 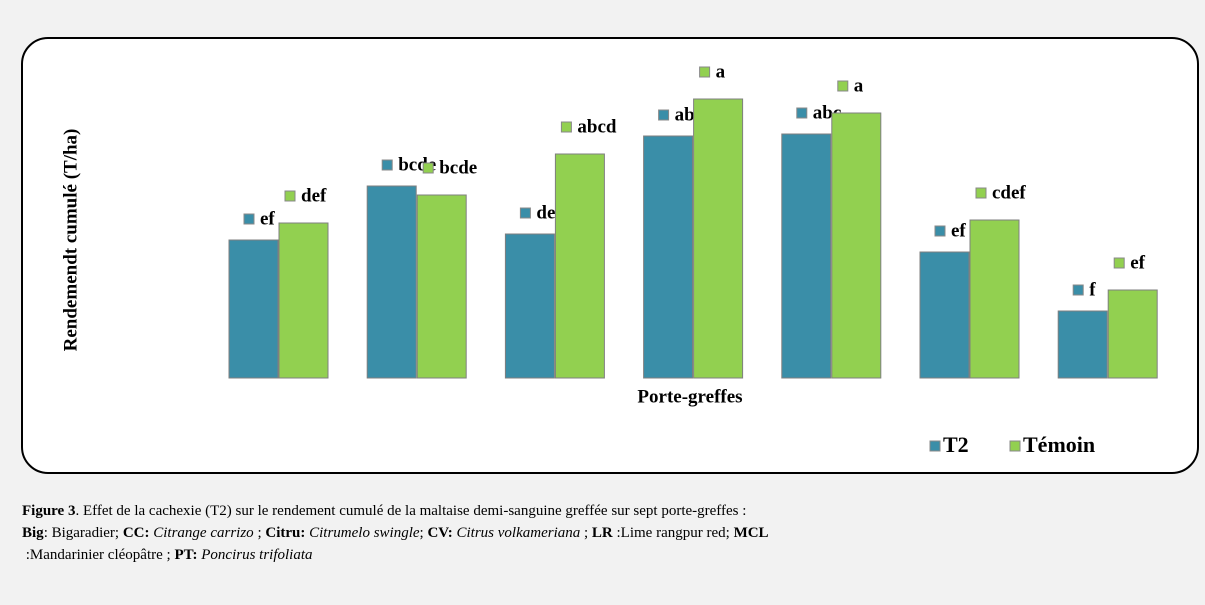 What do you see at coordinates (689, 396) in the screenshot?
I see `x-axis-title: Porte-greffes` at bounding box center [689, 396].